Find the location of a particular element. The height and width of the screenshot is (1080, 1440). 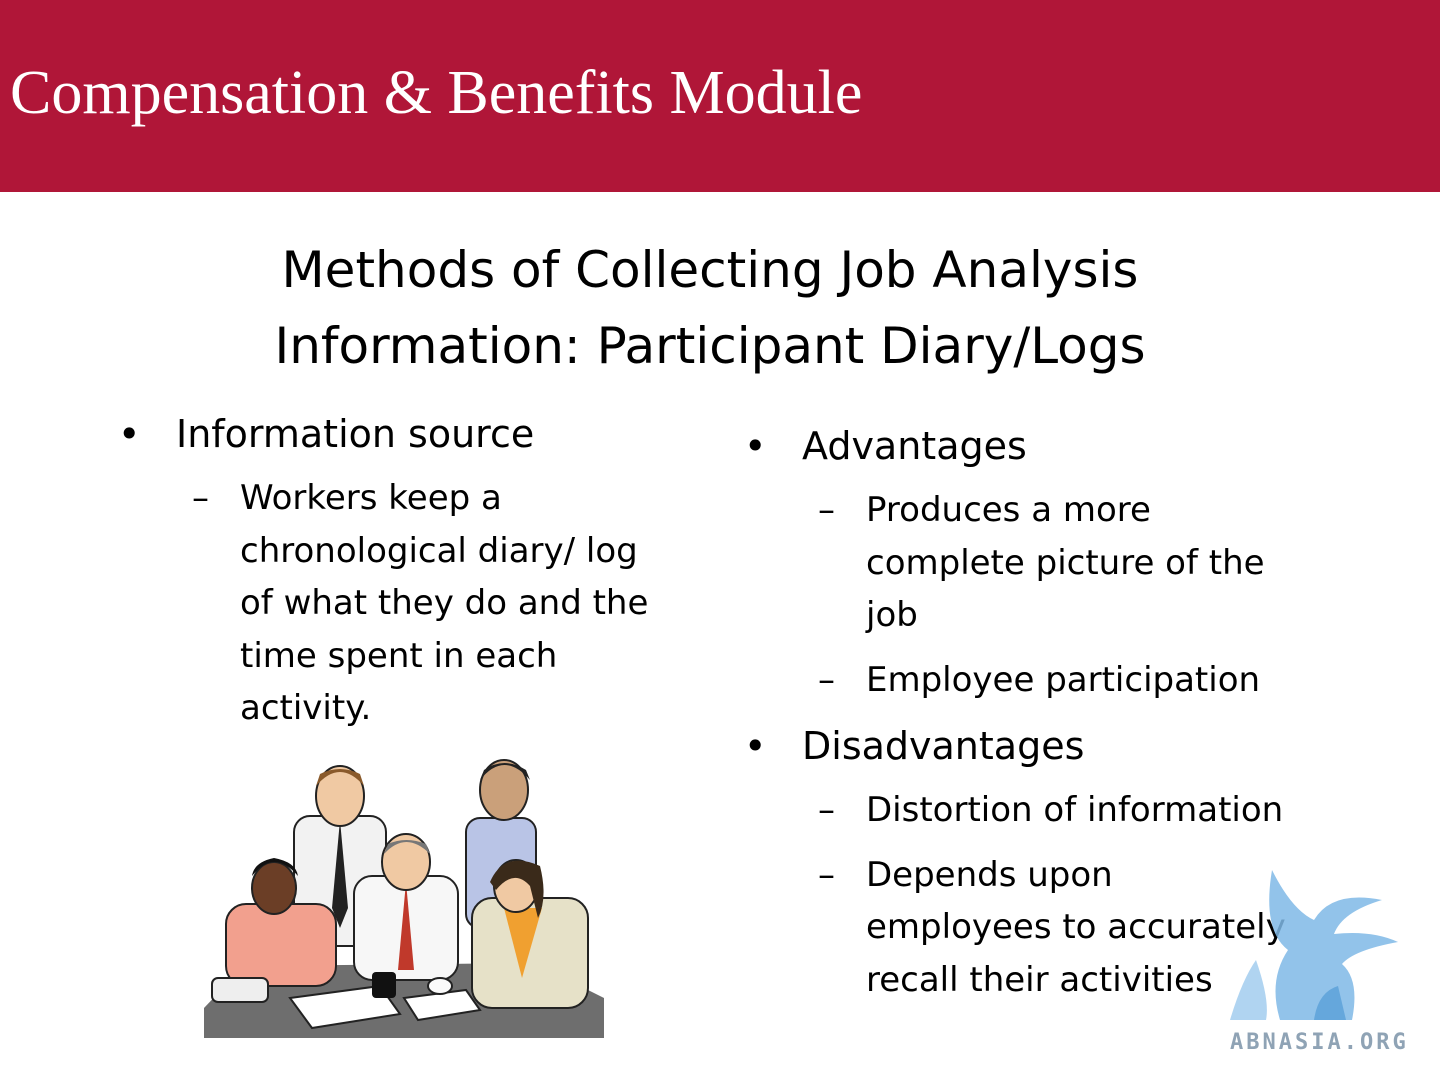

bullet-advantages: • Advantages is located at coordinates (1044, 446).